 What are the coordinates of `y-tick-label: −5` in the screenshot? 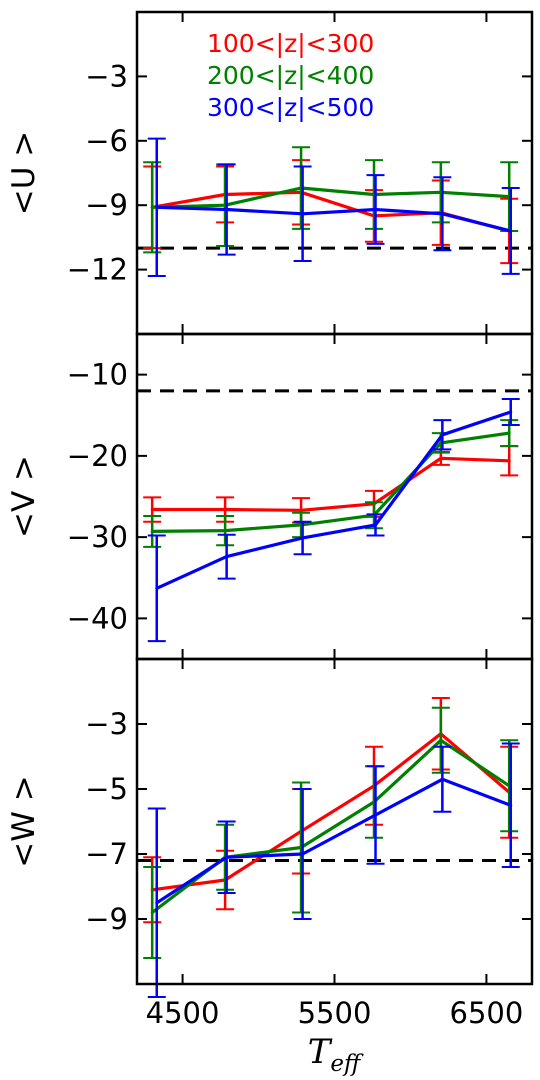 It's located at (106, 789).